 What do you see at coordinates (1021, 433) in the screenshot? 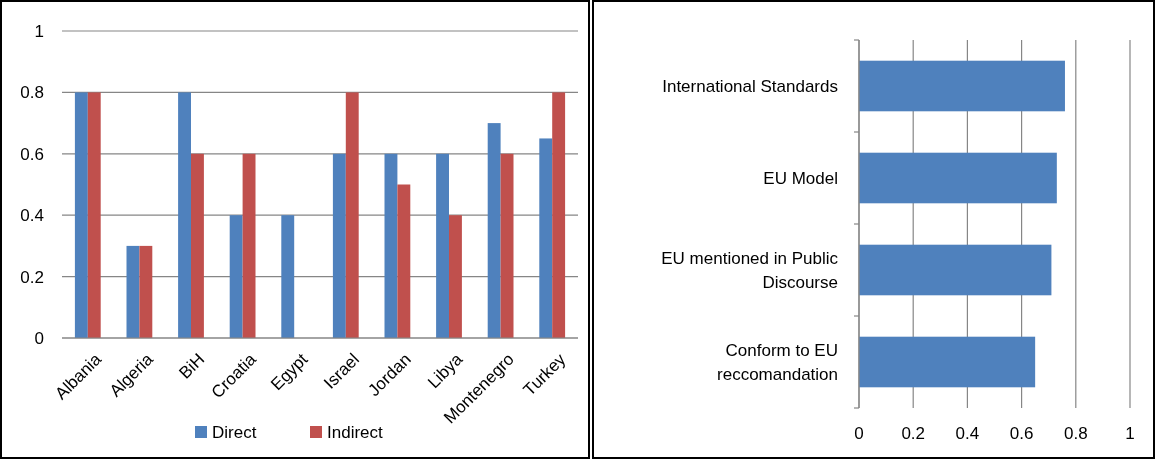
I see `x-tick-label: 0.6` at bounding box center [1021, 433].